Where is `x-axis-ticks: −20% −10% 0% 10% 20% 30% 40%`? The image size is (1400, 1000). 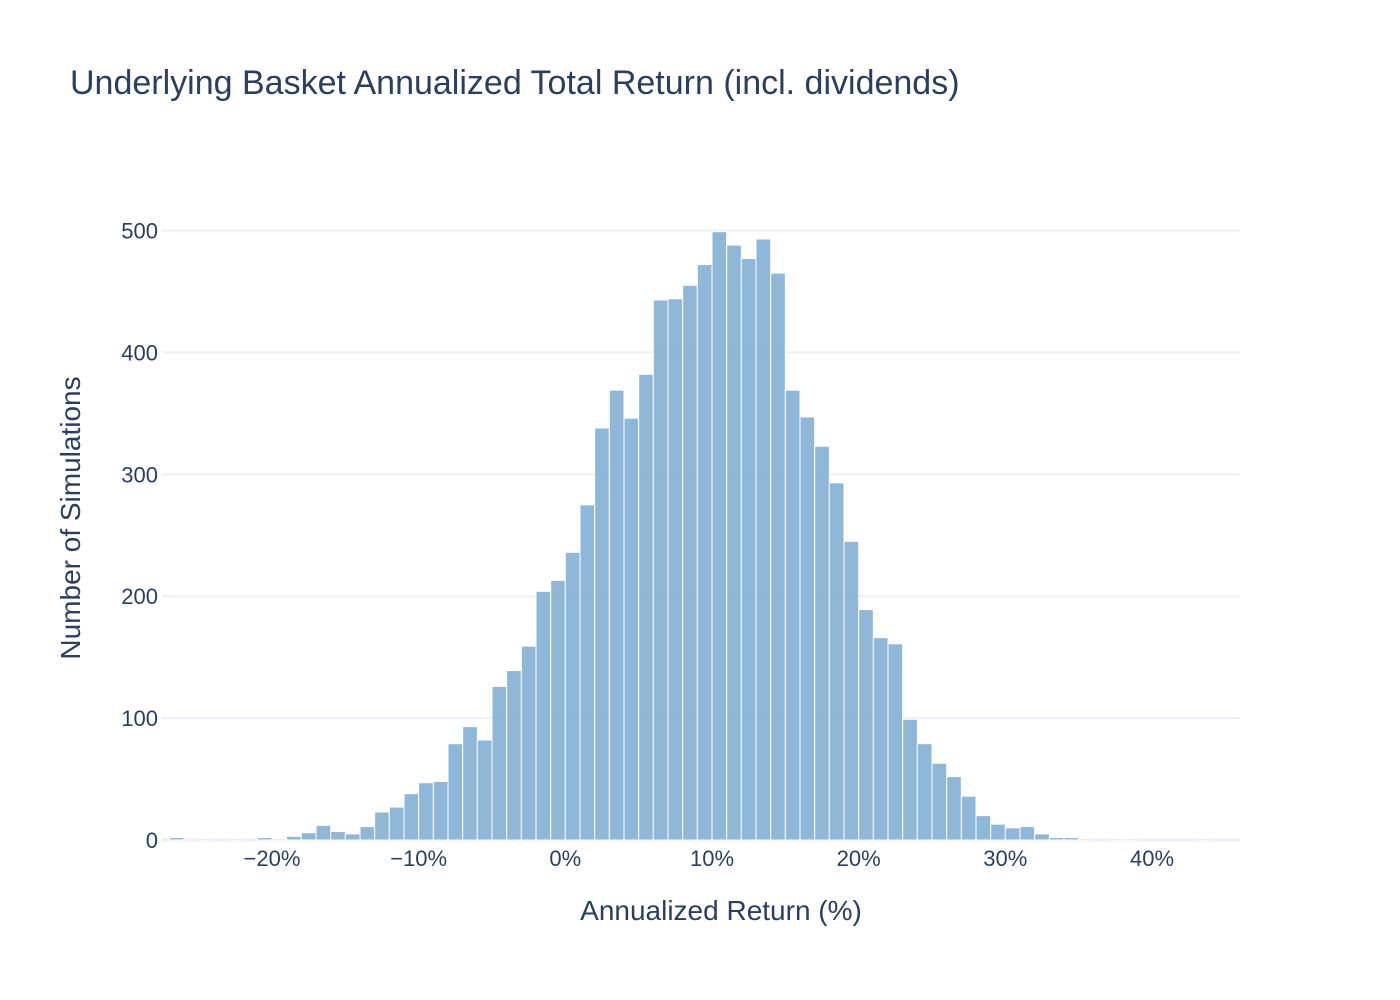 x-axis-ticks: −20% −10% 0% 10% 20% 30% 40% is located at coordinates (709, 858).